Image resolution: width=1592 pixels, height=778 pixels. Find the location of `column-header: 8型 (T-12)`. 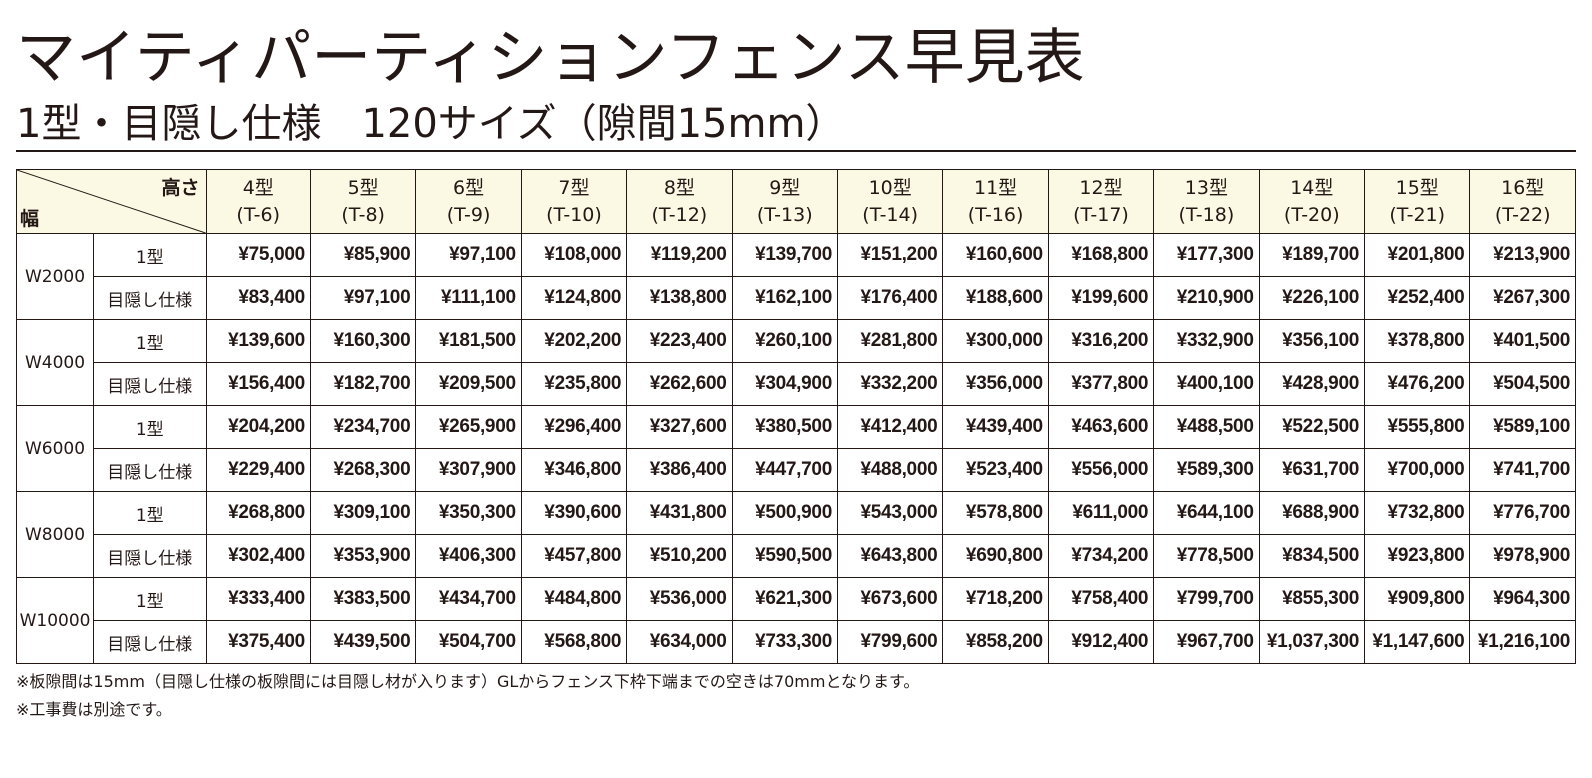

column-header: 8型 (T-12) is located at coordinates (679, 201).